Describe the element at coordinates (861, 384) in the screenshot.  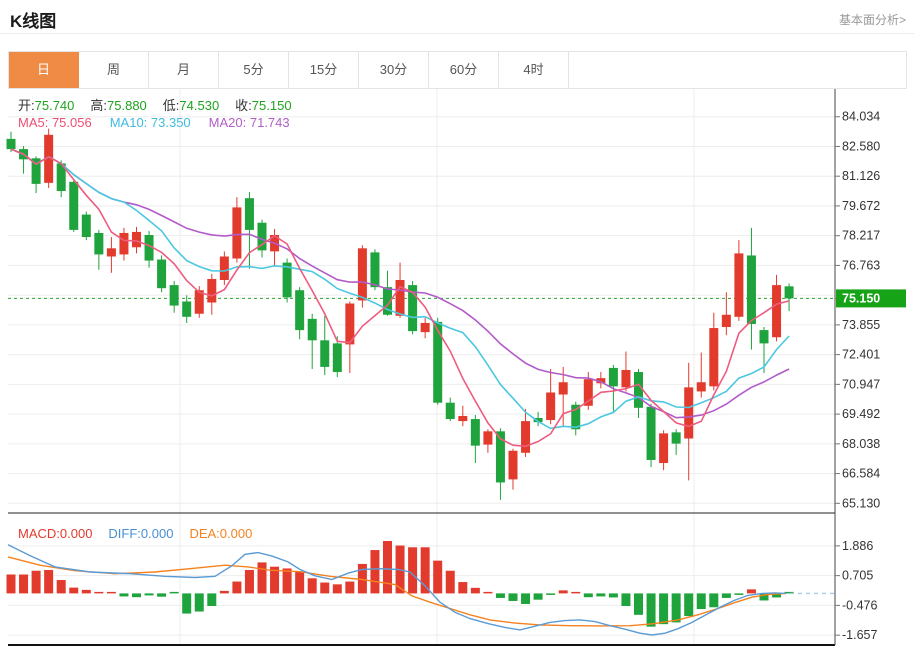
I see `y-axis-label: 70.947` at that location.